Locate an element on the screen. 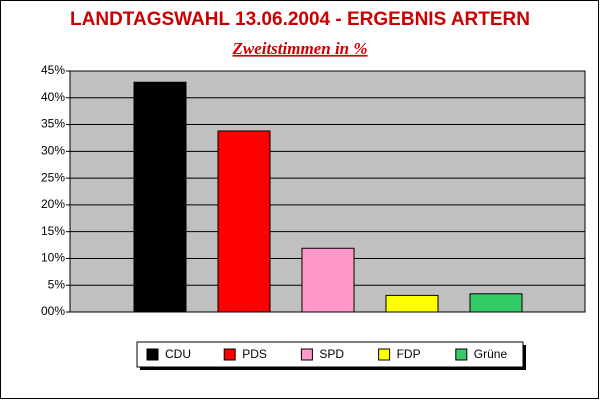 The image size is (600, 400). legend-label: FDP is located at coordinates (409, 354).